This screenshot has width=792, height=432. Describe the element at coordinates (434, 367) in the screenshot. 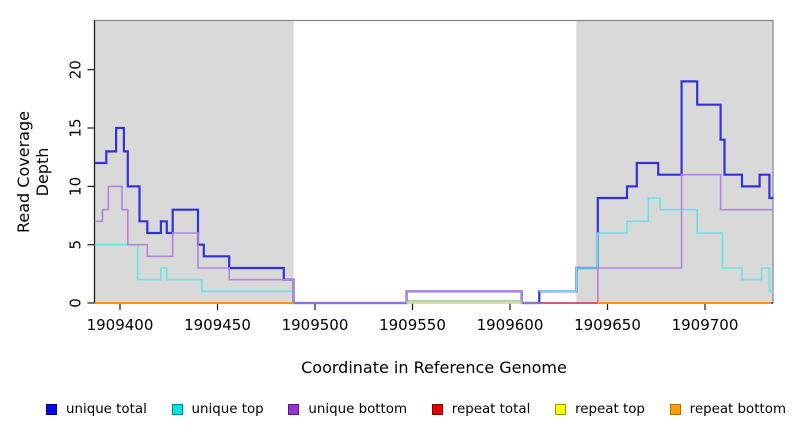

I see `x-axis-title: Coordinate in Reference Genome` at that location.